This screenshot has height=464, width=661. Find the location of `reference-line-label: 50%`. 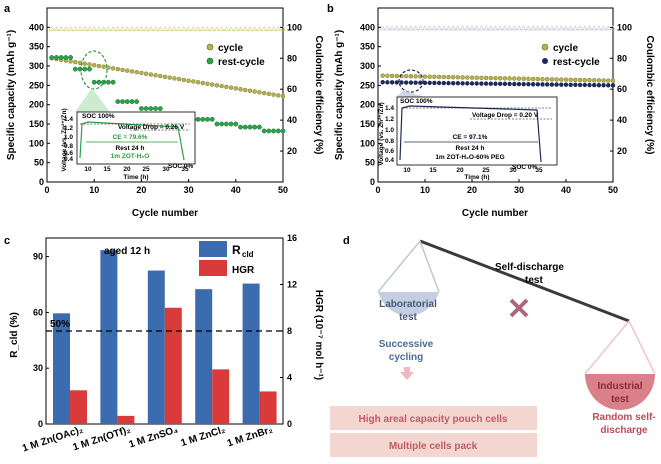

reference-line-label: 50% is located at coordinates (60, 324).